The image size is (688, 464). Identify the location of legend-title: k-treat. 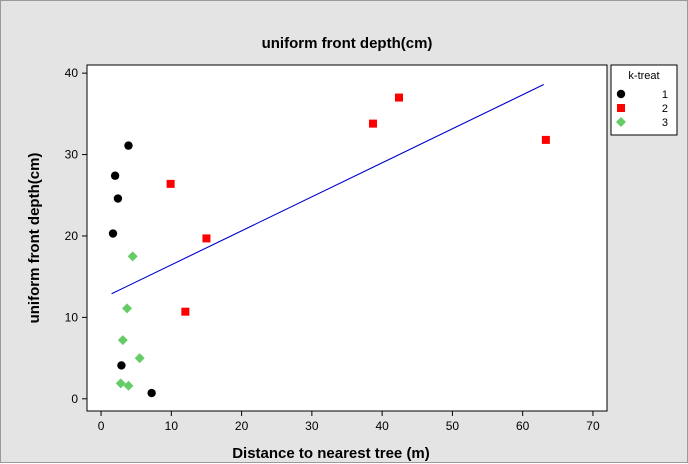
(643, 76).